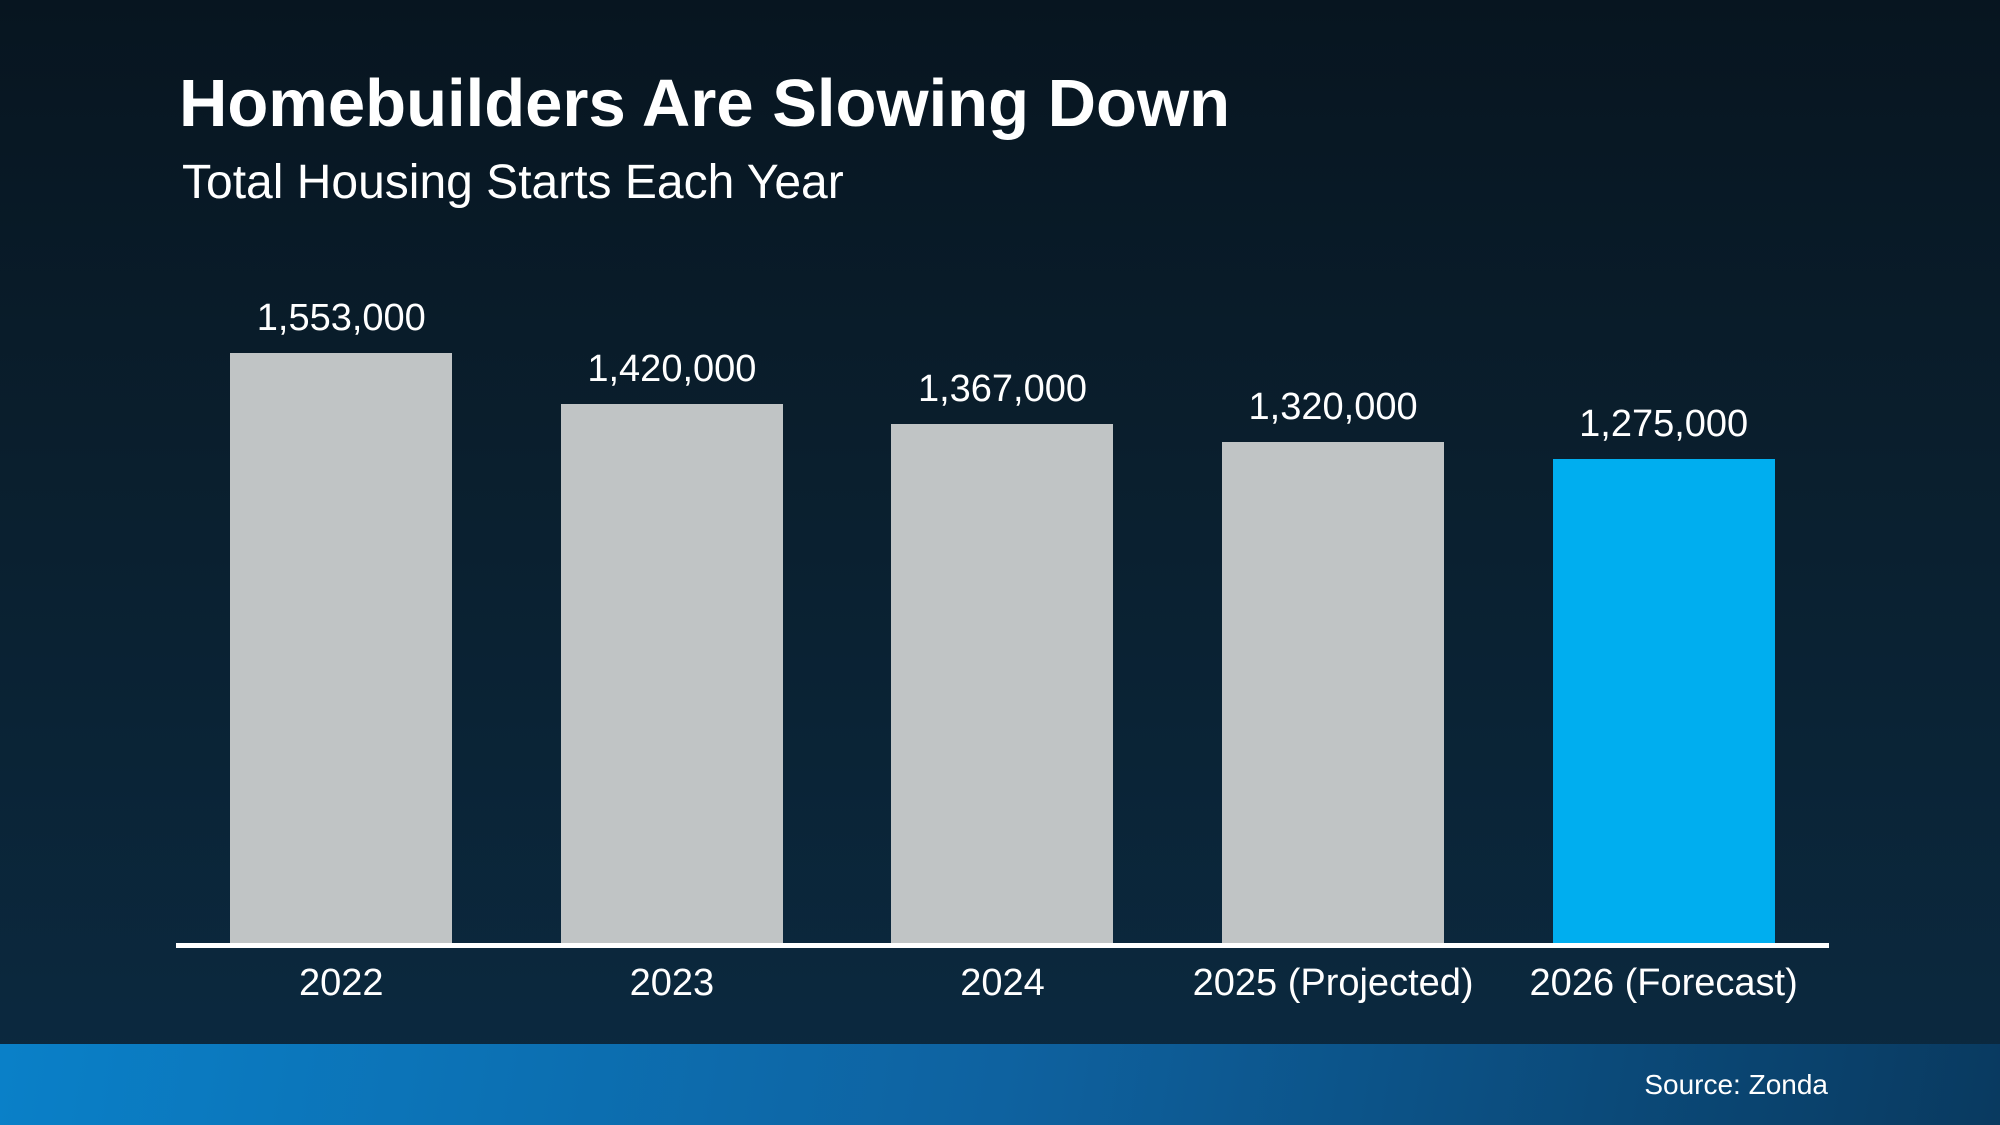 The image size is (2000, 1125). I want to click on bar-highlighted, so click(1663, 702).